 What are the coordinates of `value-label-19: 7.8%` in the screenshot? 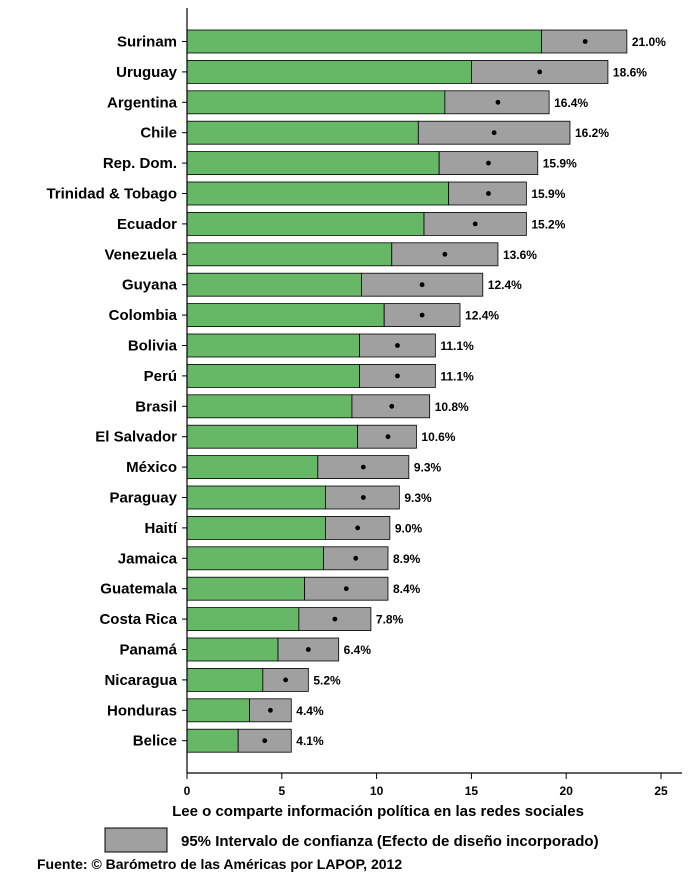 It's located at (390, 620).